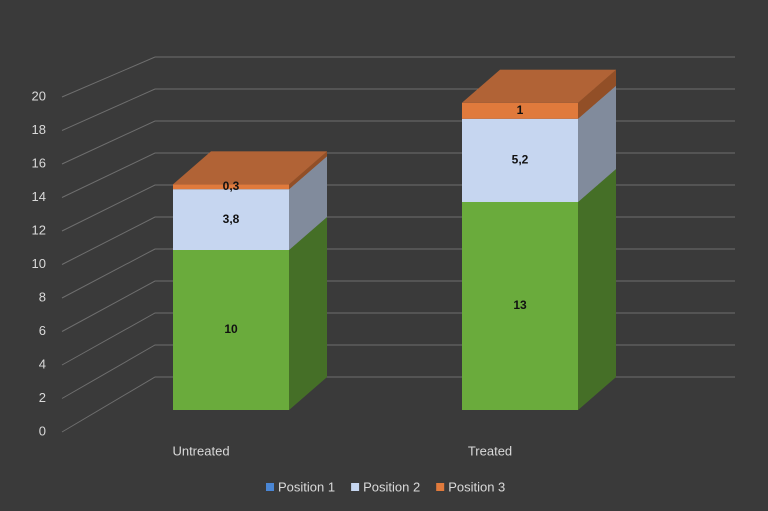 This screenshot has width=768, height=511. I want to click on y-tick-label: 8, so click(42, 296).